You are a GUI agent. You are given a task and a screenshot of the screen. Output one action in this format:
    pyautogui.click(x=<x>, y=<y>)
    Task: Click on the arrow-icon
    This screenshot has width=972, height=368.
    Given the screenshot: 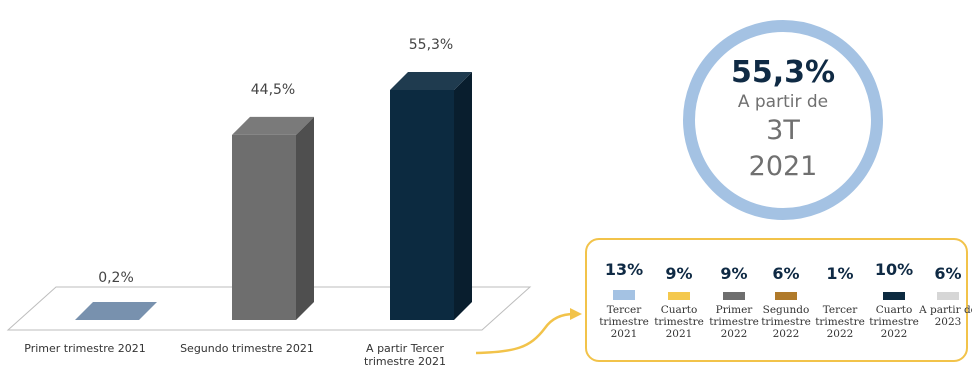 What is the action you would take?
    pyautogui.click(x=528, y=331)
    